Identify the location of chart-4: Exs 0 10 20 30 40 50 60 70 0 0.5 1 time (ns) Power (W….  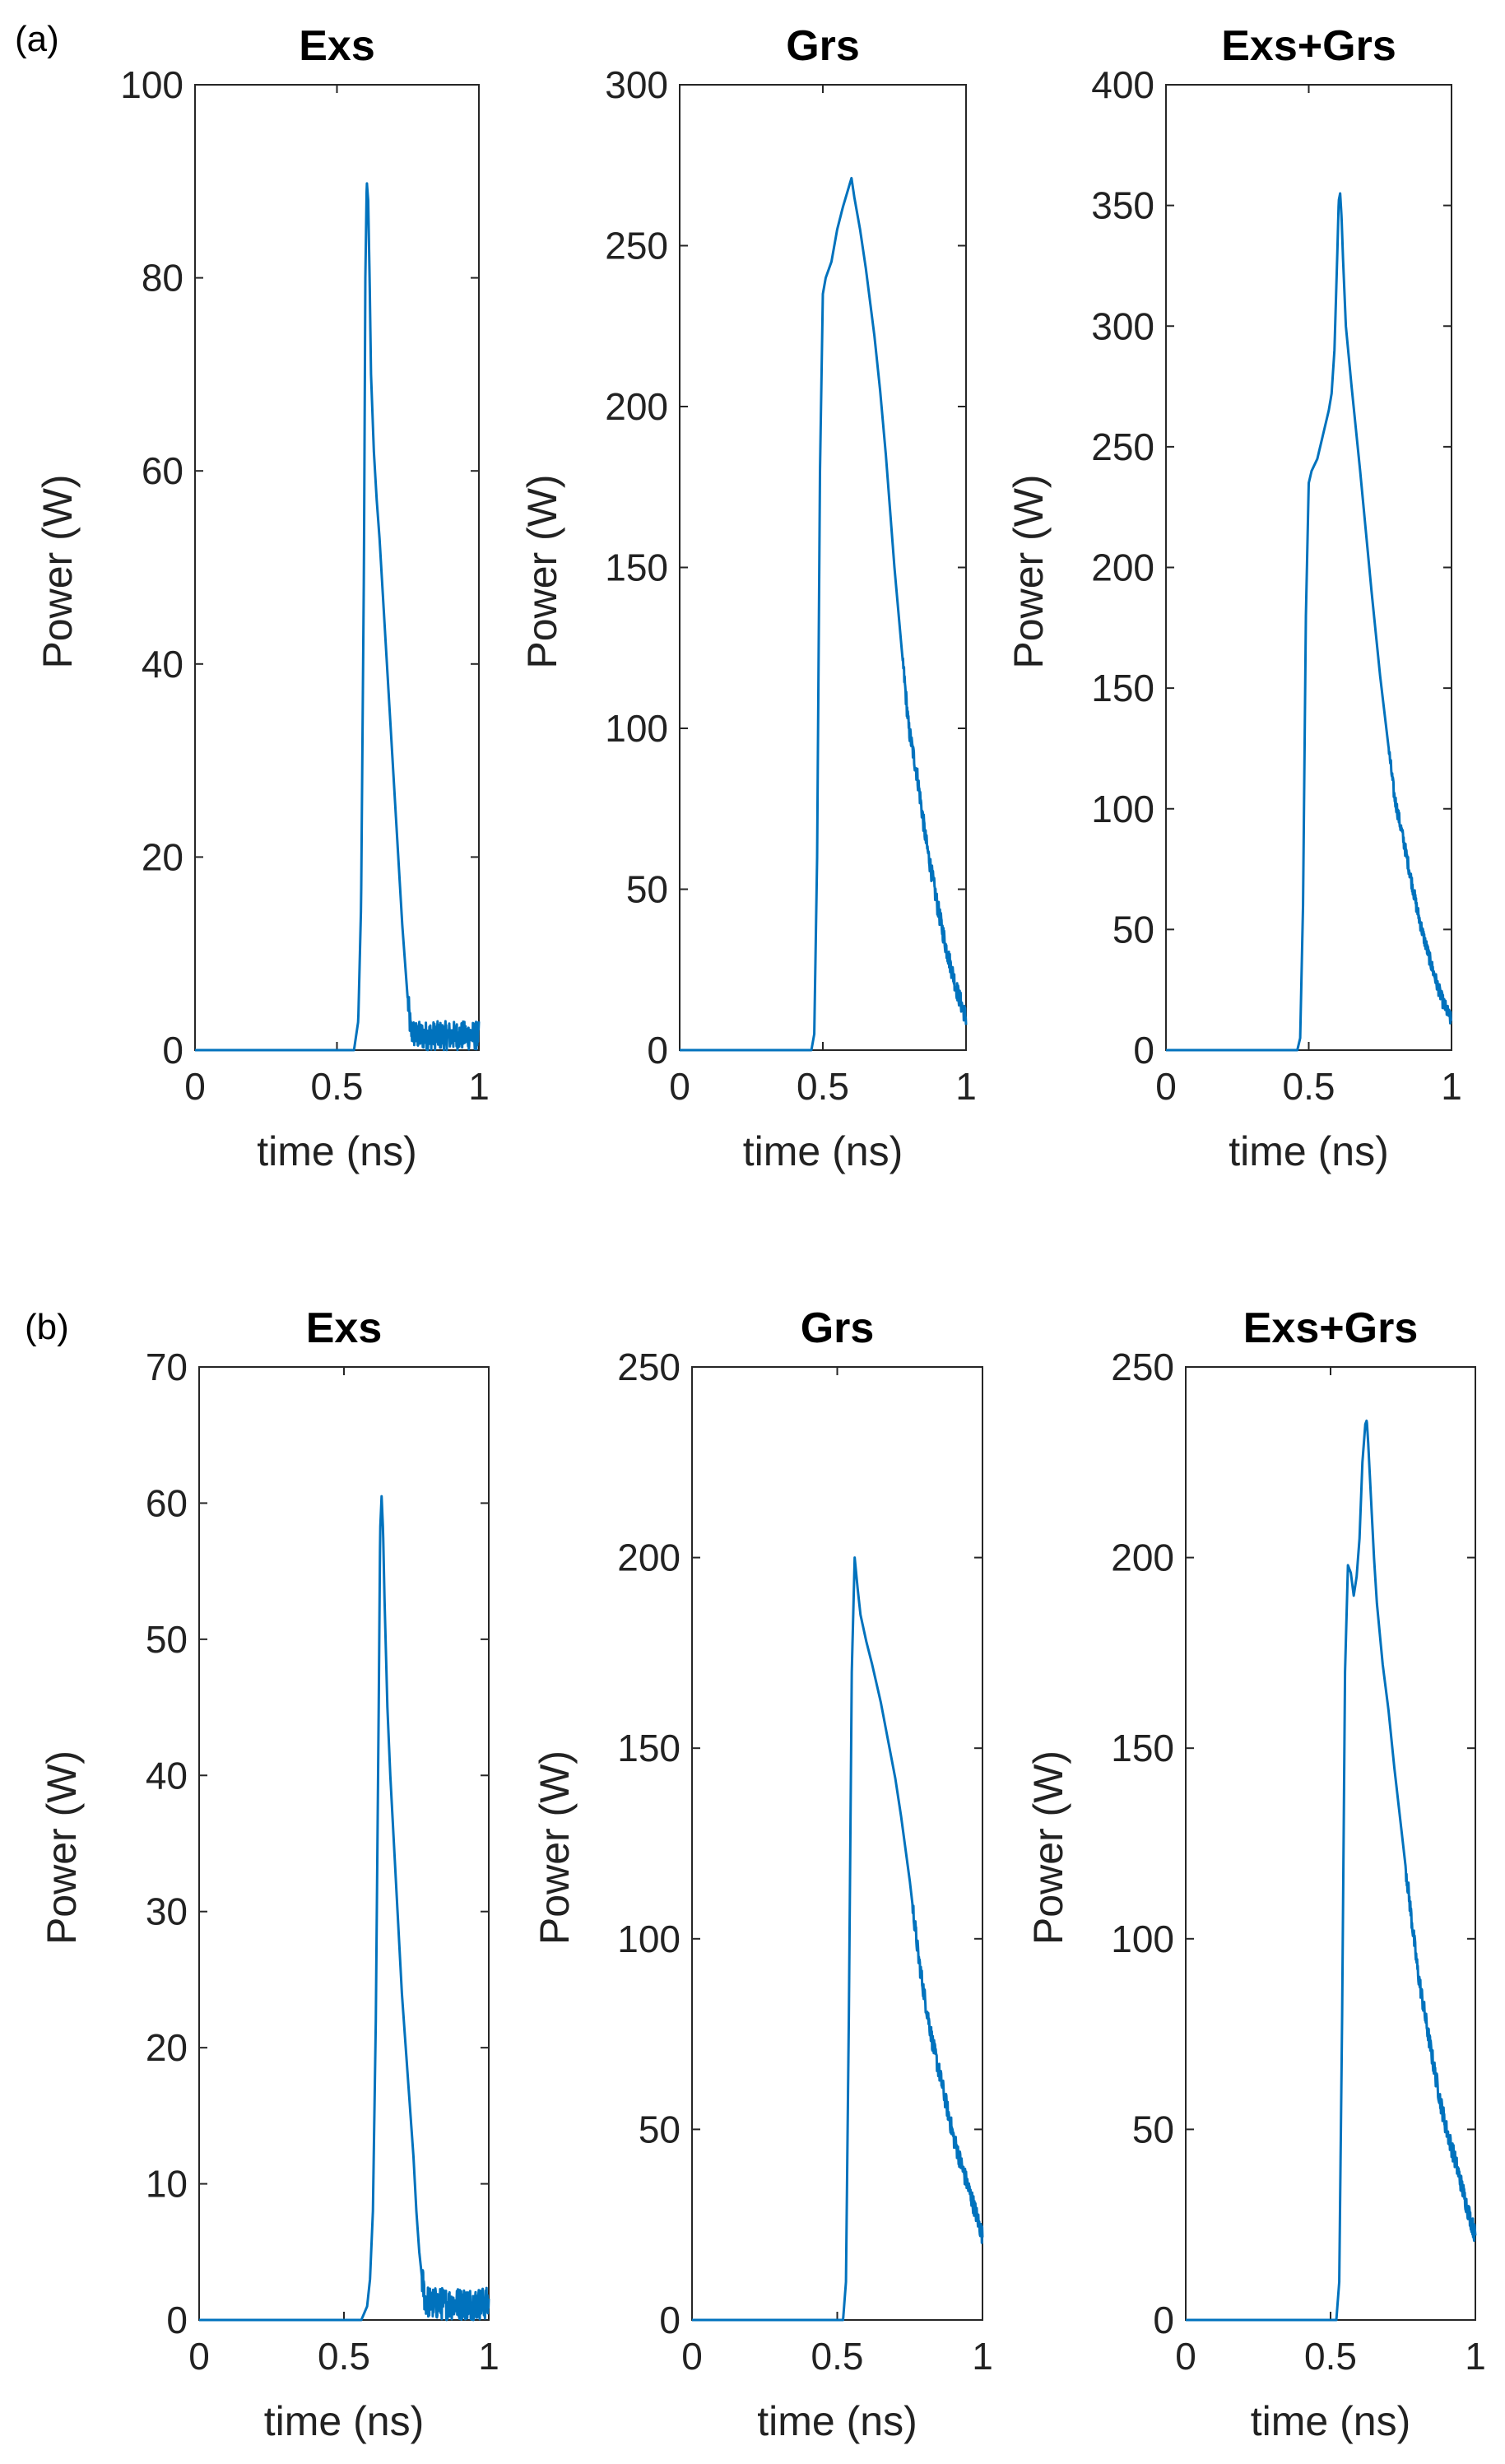
(269, 1874).